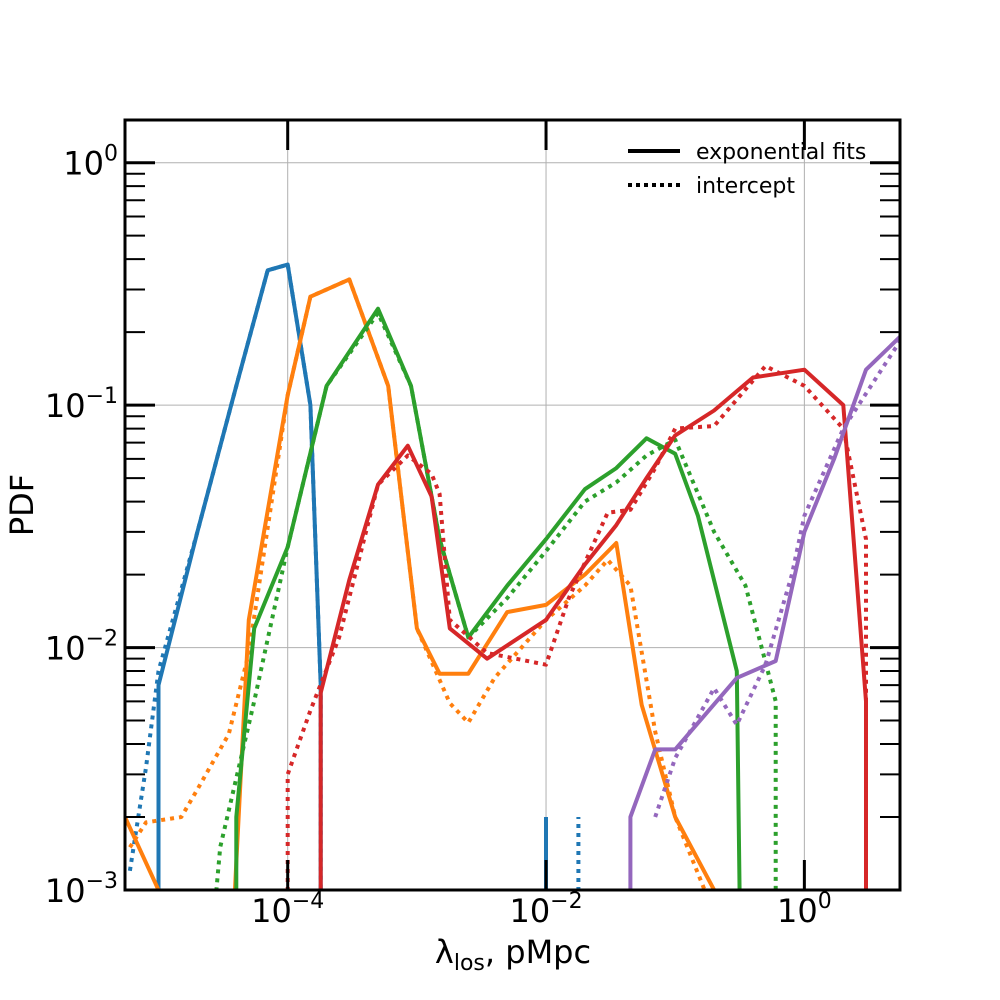 The height and width of the screenshot is (1000, 1000). Describe the element at coordinates (81, 526) in the screenshot. I see `y-tick-labels: 10⁰ 10⁻¹ 10⁻² 10⁻³` at that location.